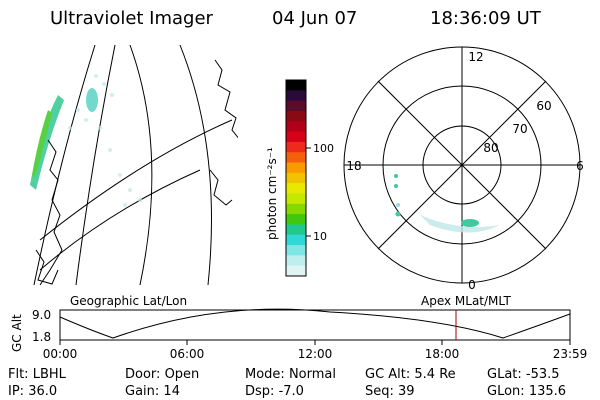 This screenshot has height=400, width=600. What do you see at coordinates (580, 166) in the screenshot?
I see `mlt-label-6: 6` at bounding box center [580, 166].